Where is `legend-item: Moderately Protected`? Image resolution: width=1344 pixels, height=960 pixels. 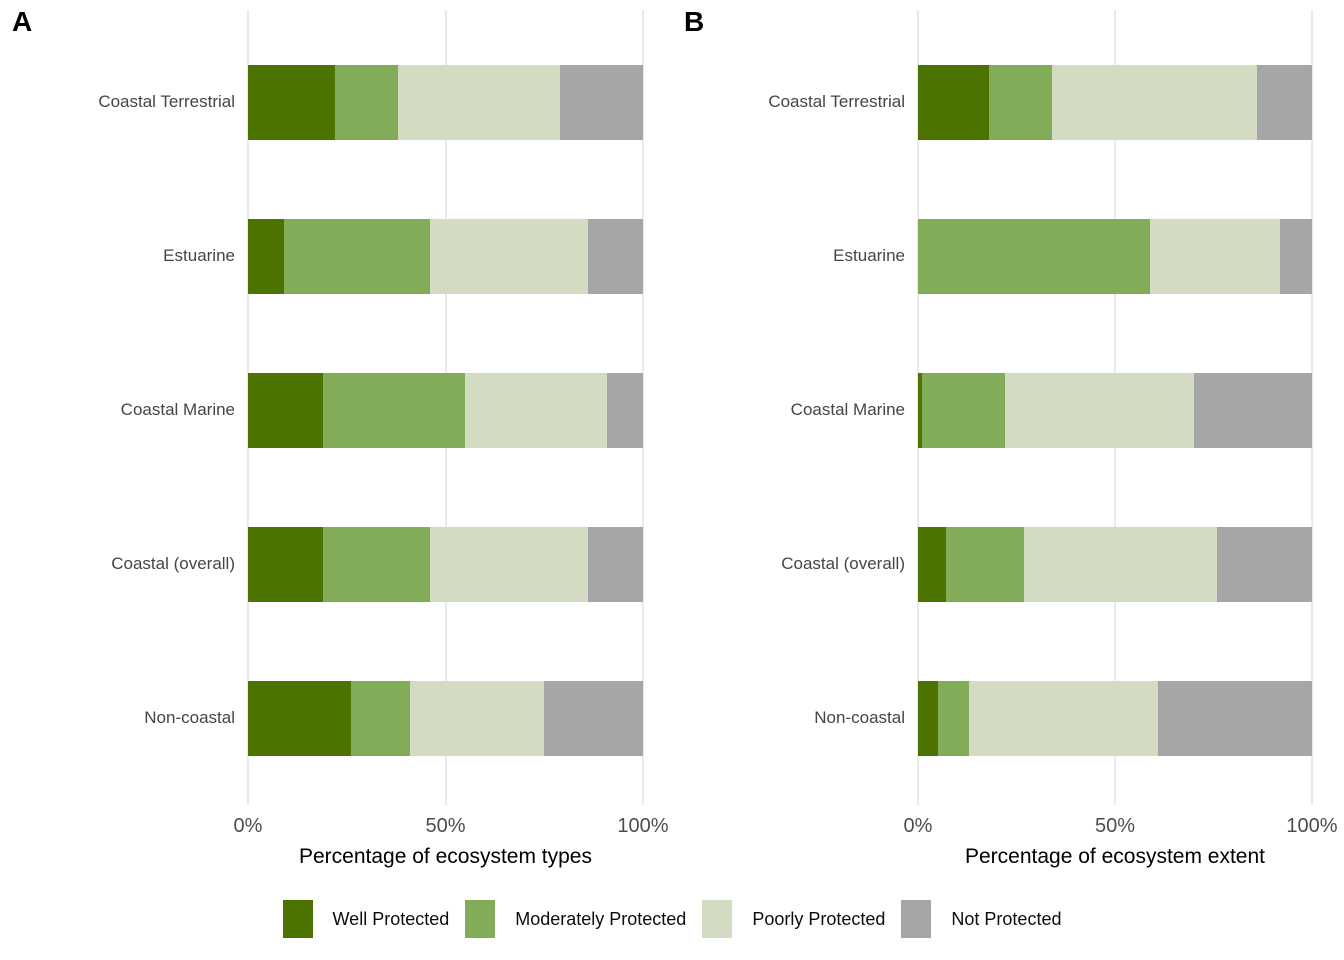
legend-item: Moderately Protected is located at coordinates (575, 919).